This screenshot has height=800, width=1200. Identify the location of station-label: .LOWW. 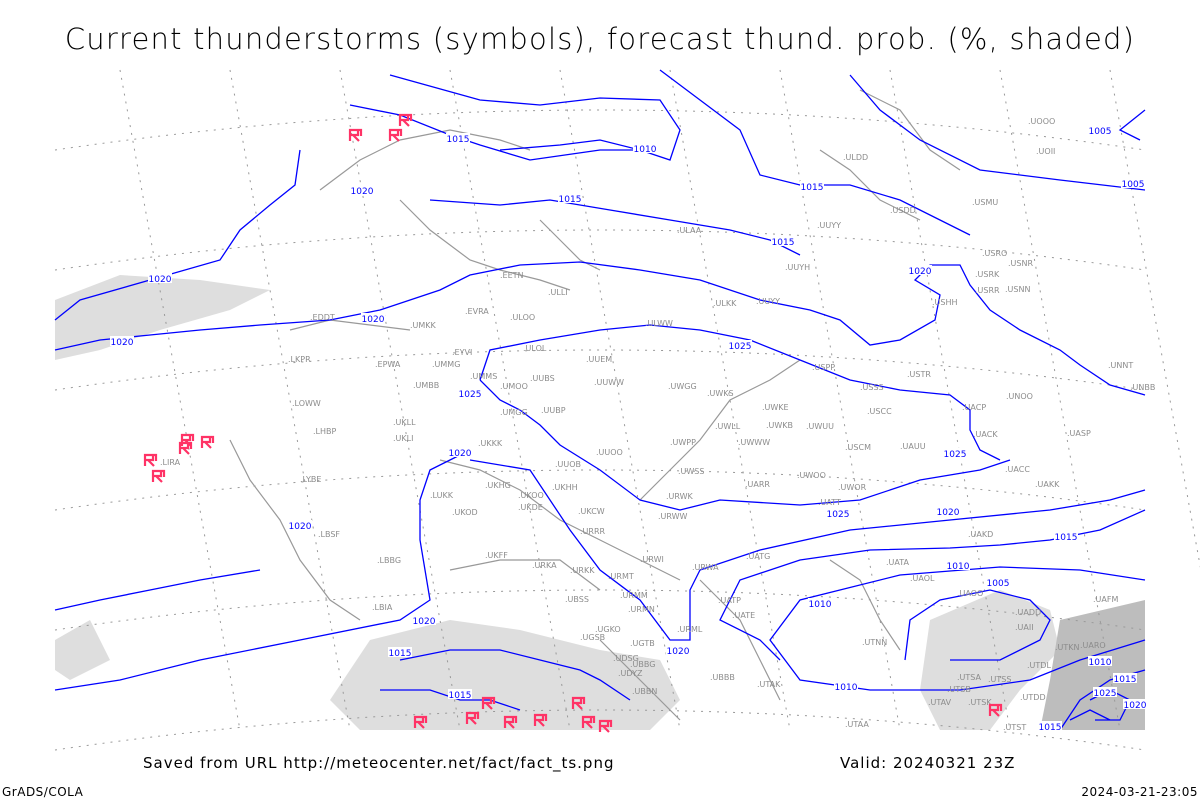
(306, 403).